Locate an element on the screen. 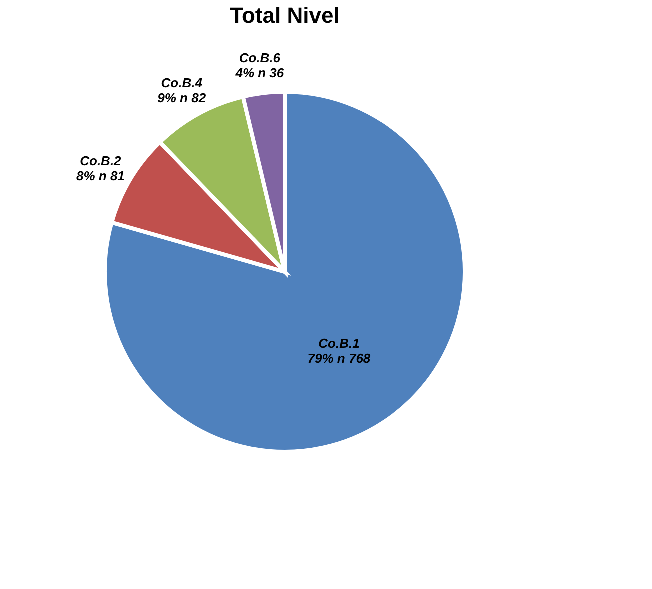 Image resolution: width=652 pixels, height=589 pixels. chart-title: Total Nivel is located at coordinates (285, 15).